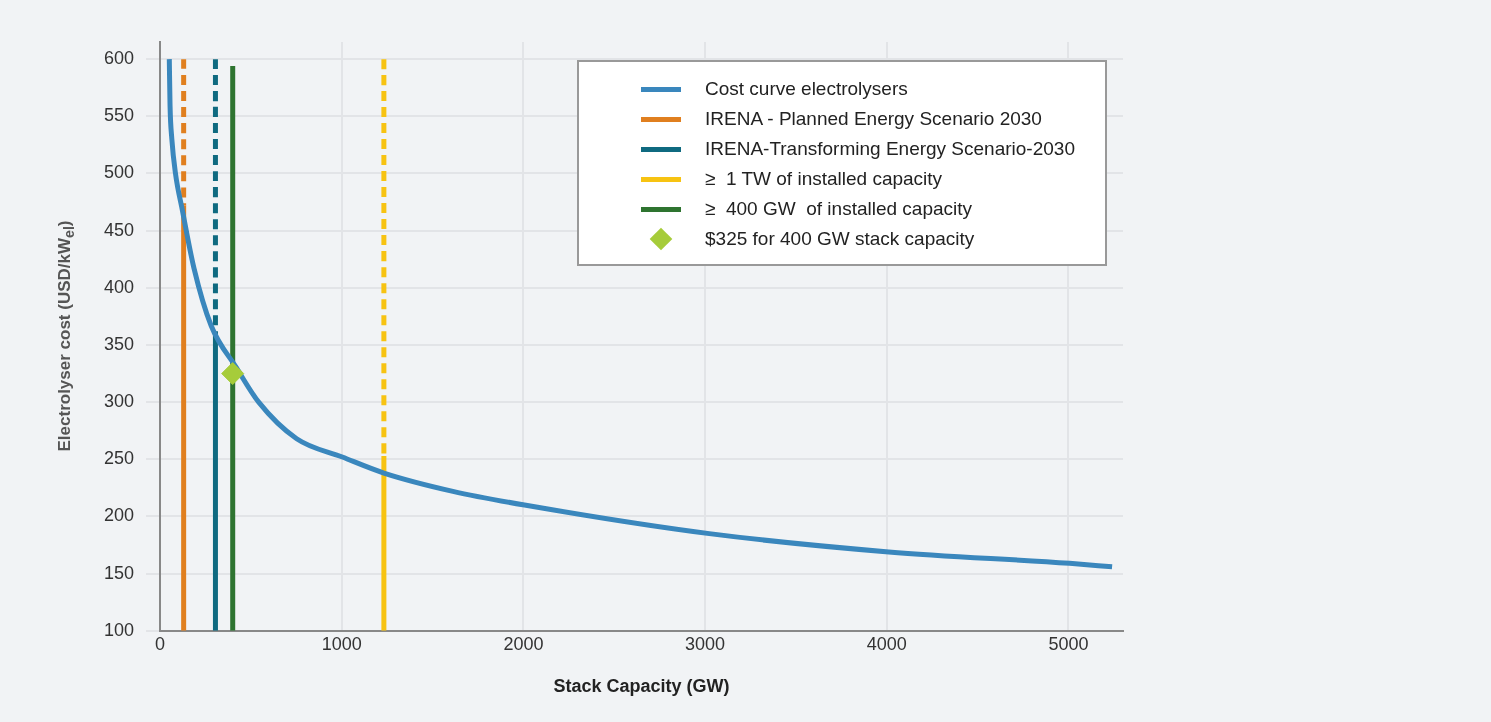 This screenshot has width=1491, height=722. Describe the element at coordinates (160, 643) in the screenshot. I see `x-tick-label: 0` at that location.